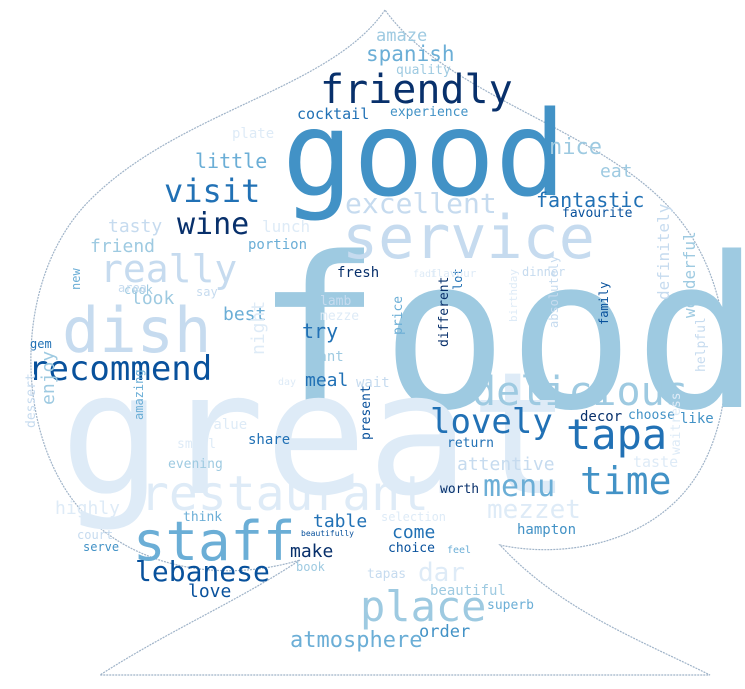 Image resolution: width=745 pixels, height=689 pixels. Describe the element at coordinates (258, 327) in the screenshot. I see `word-night: night` at that location.